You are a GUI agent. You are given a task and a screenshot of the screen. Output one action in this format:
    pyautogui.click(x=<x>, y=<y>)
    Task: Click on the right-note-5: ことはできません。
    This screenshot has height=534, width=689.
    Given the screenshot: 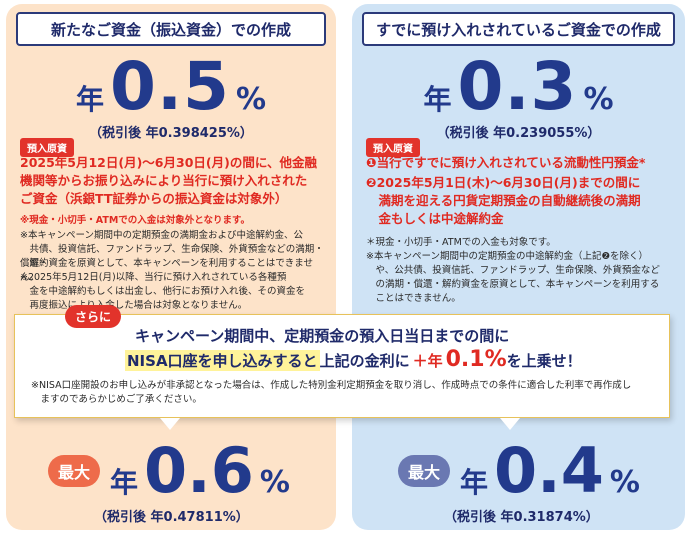 What is the action you would take?
    pyautogui.click(x=413, y=298)
    